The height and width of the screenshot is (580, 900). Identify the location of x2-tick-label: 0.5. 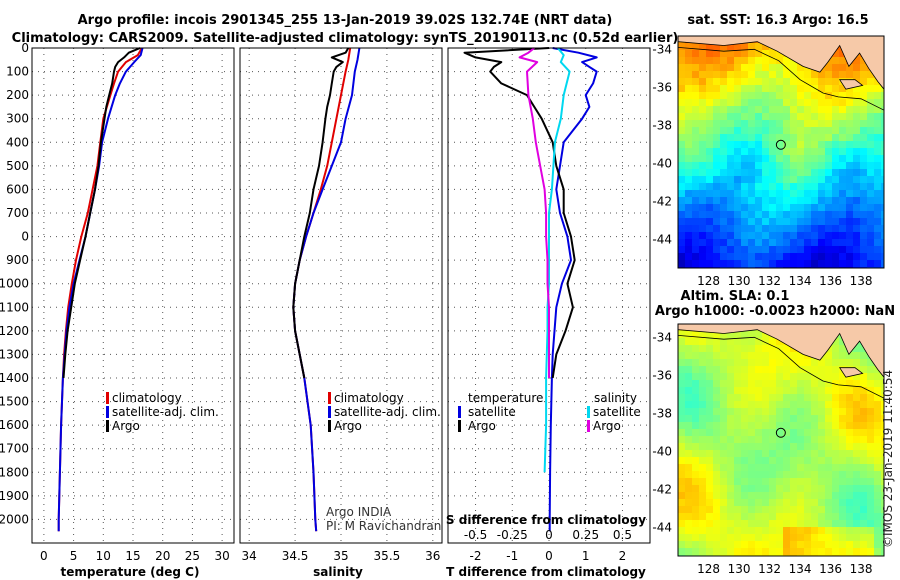
(622, 535).